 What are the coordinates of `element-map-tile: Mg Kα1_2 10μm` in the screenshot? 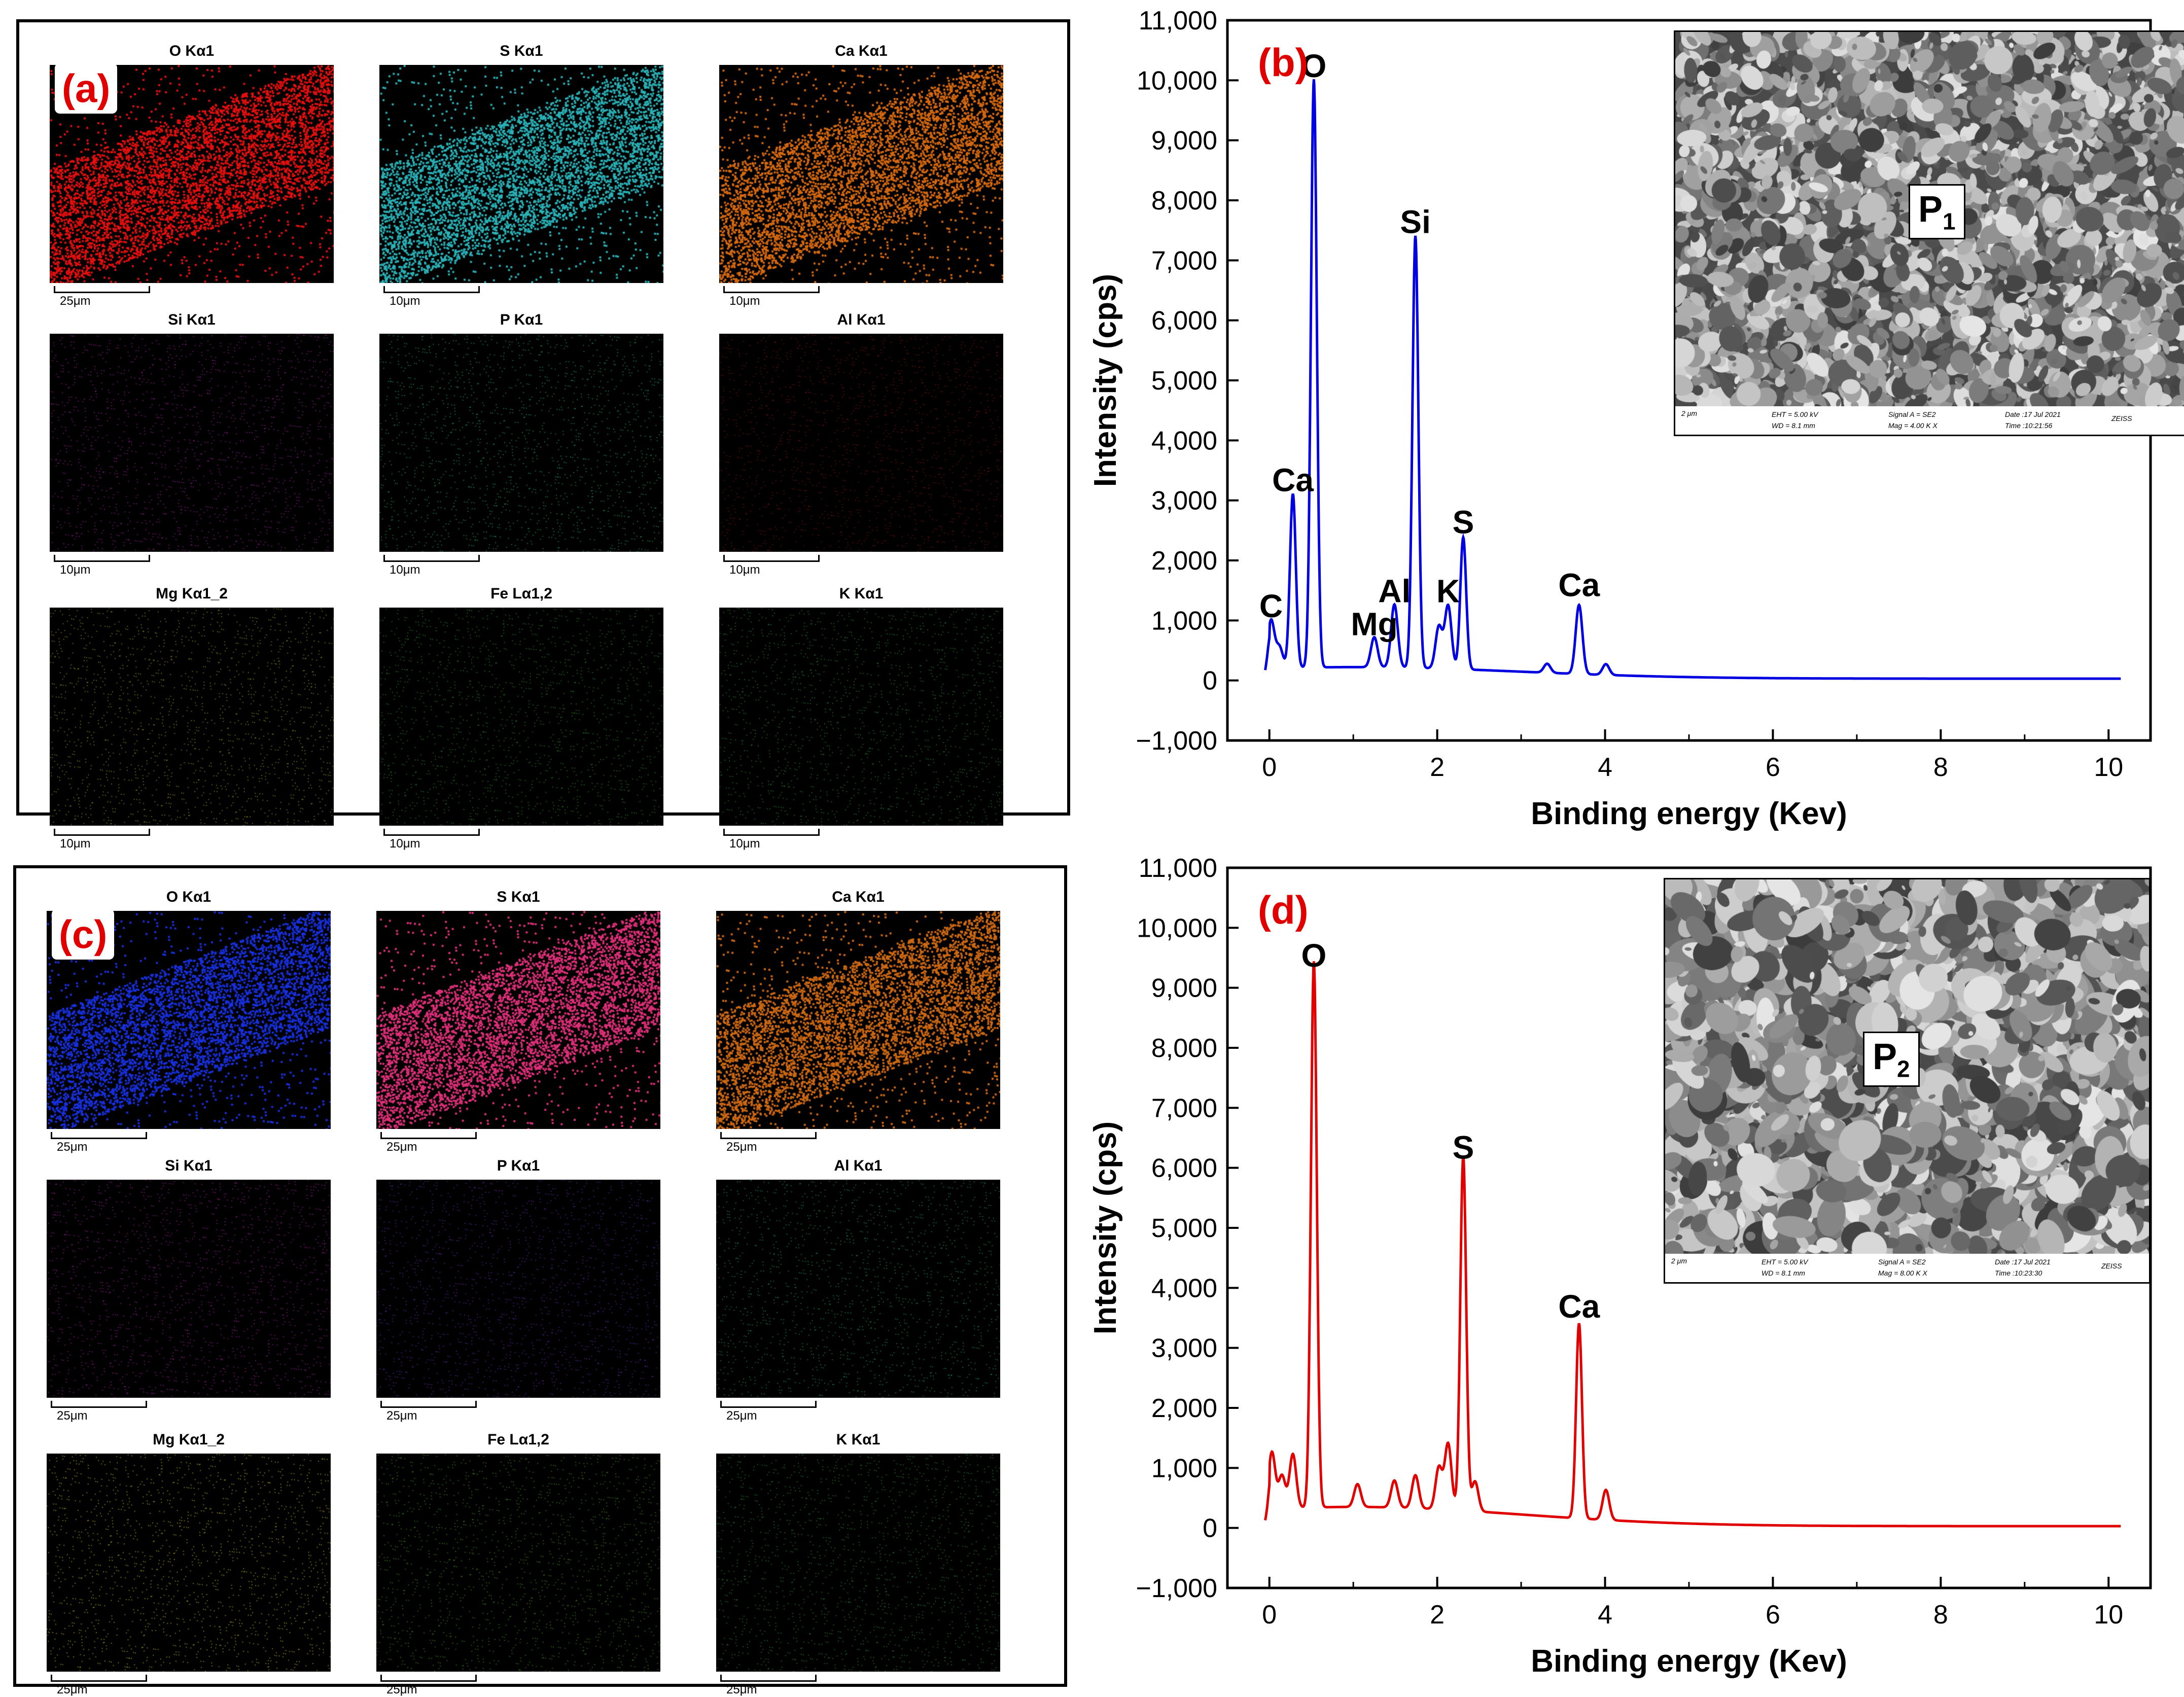 It's located at (192, 718).